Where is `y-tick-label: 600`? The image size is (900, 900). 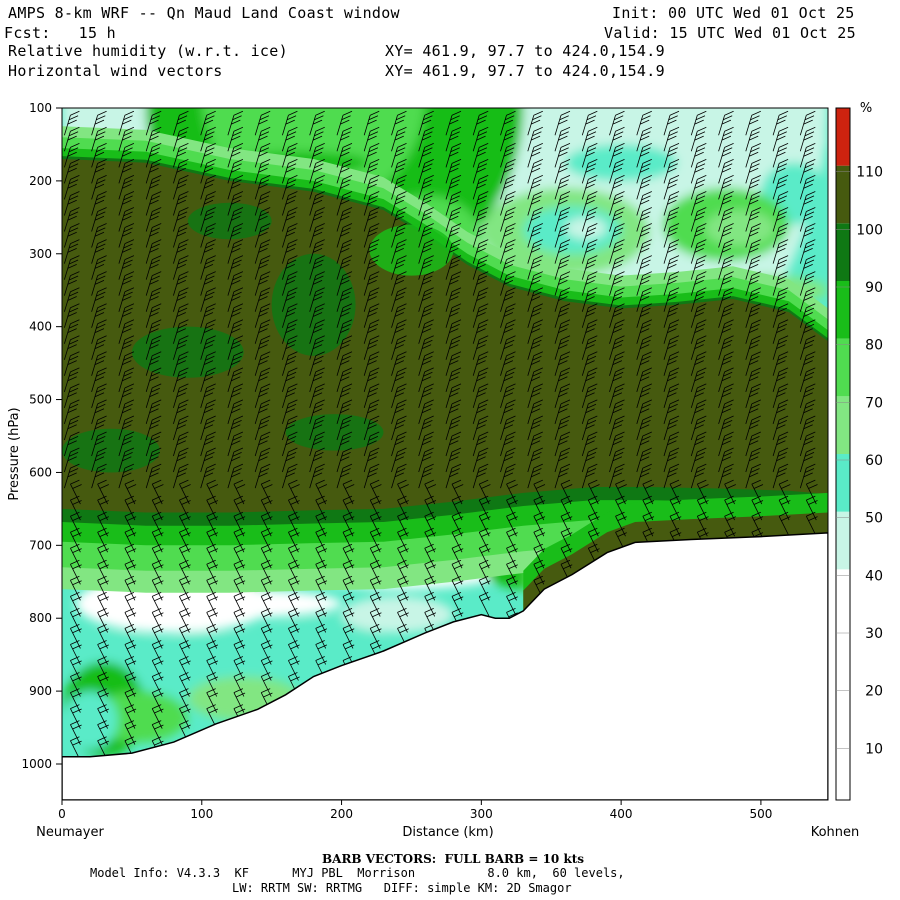
y-tick-label: 600 is located at coordinates (40, 472).